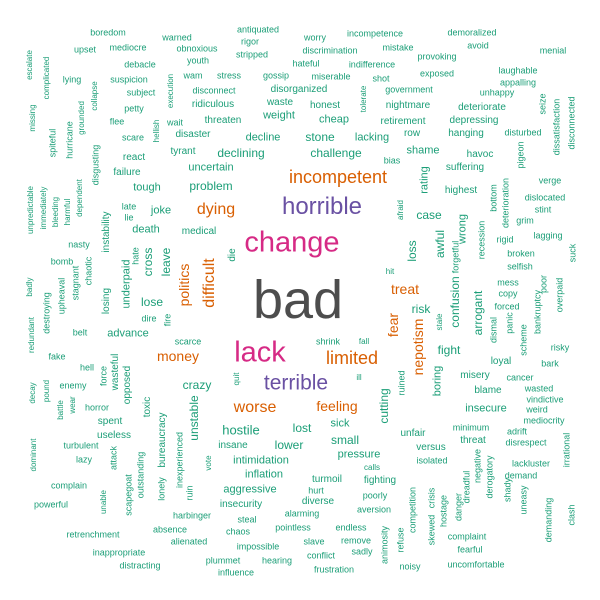  Describe the element at coordinates (431, 447) in the screenshot. I see `word-versus: versus` at that location.